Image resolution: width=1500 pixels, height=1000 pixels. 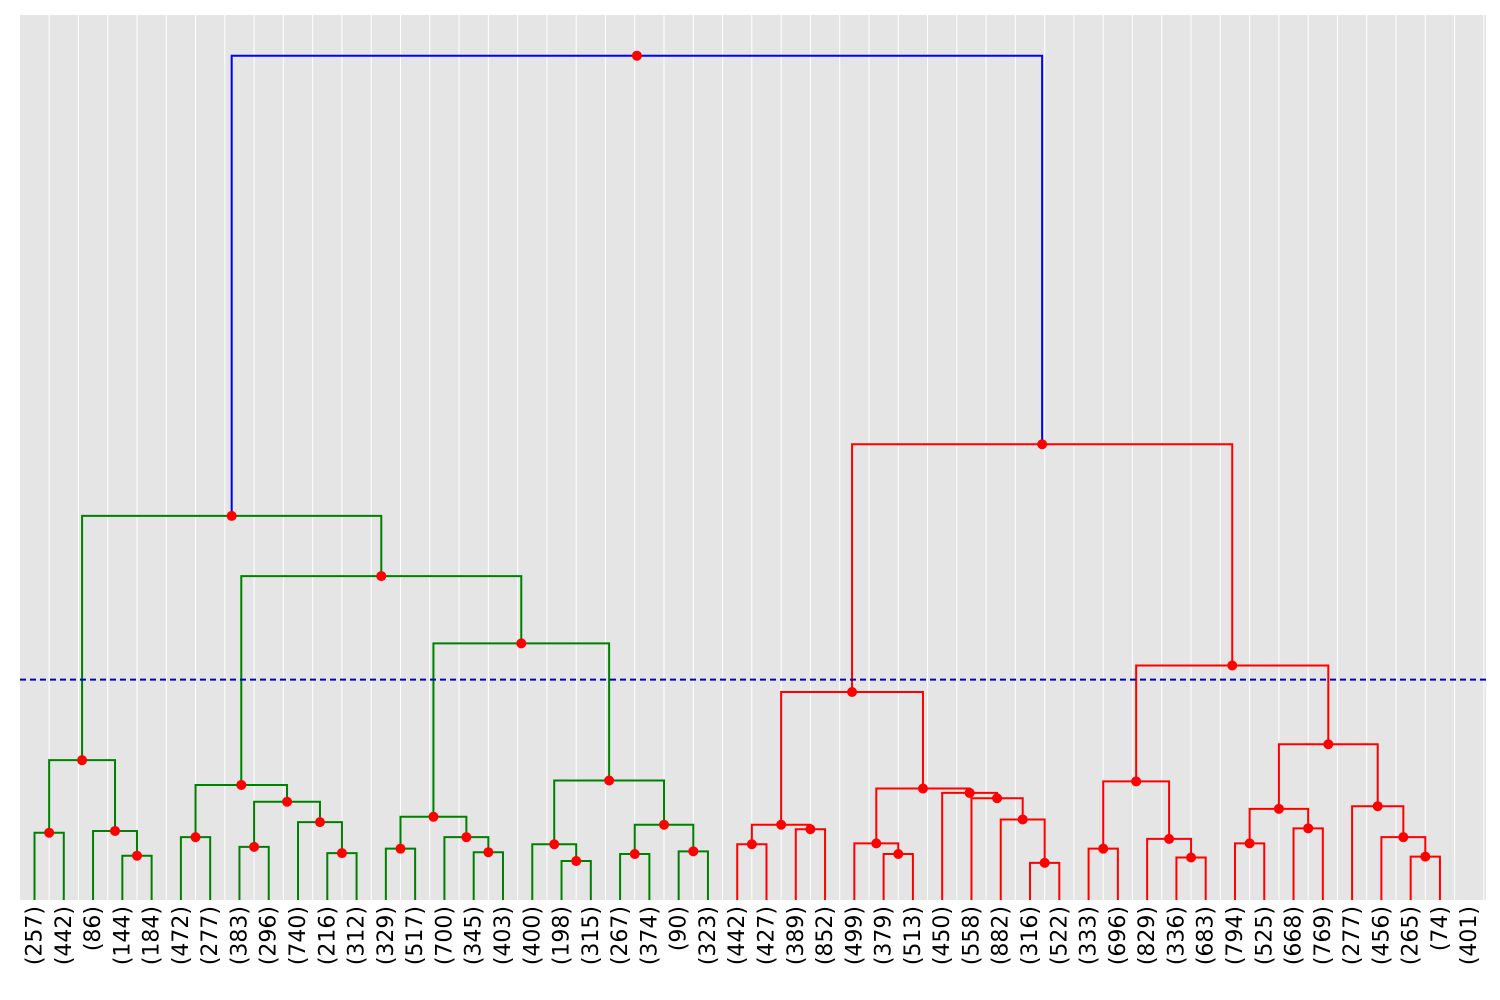 What do you see at coordinates (1089, 935) in the screenshot?
I see `leaf-label: (333)` at bounding box center [1089, 935].